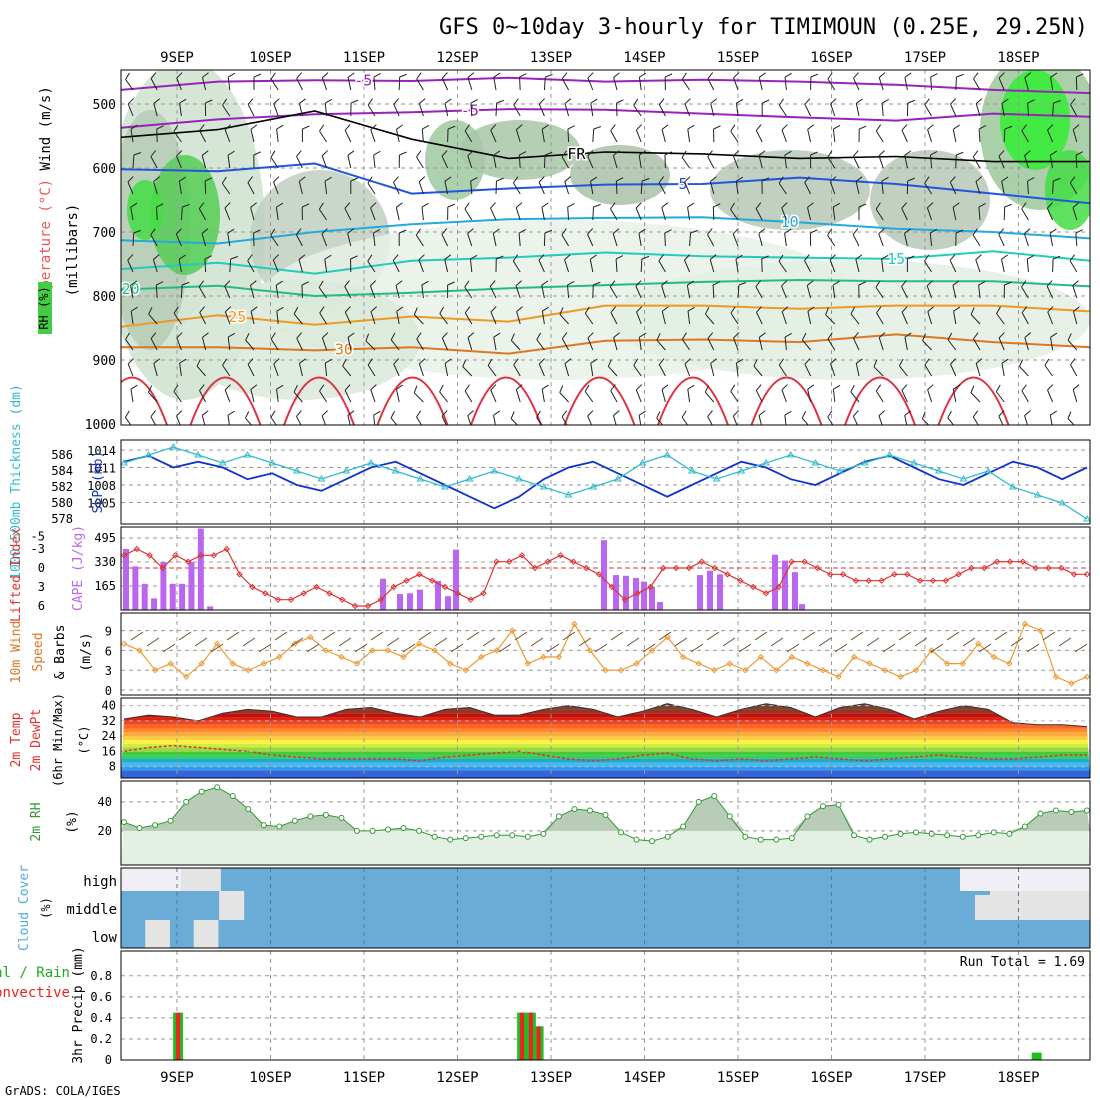 Image resolution: width=1100 pixels, height=1100 pixels. Describe the element at coordinates (237, 317) in the screenshot. I see `isotherm-label: 25` at that location.